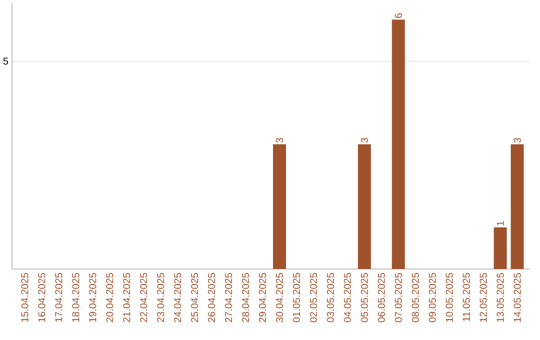 The height and width of the screenshot is (340, 540). What do you see at coordinates (381, 297) in the screenshot?
I see `x-tick-label: 06.05.2025` at bounding box center [381, 297].